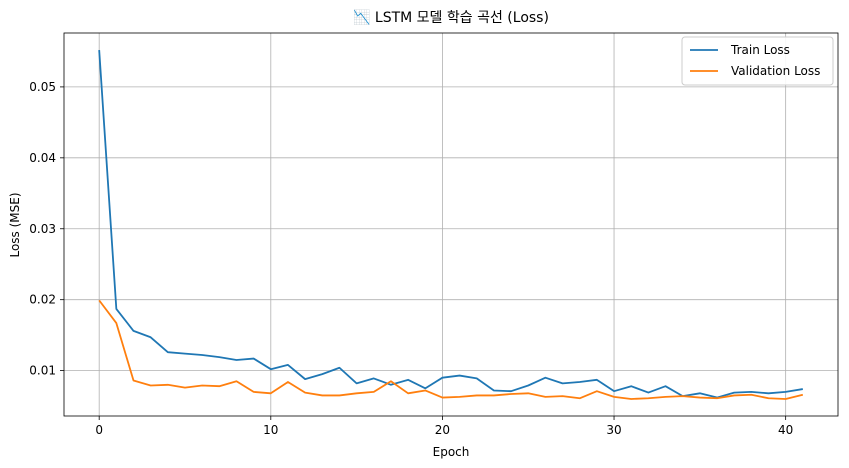  What do you see at coordinates (442, 430) in the screenshot?
I see `x-tick-label: 20` at bounding box center [442, 430].